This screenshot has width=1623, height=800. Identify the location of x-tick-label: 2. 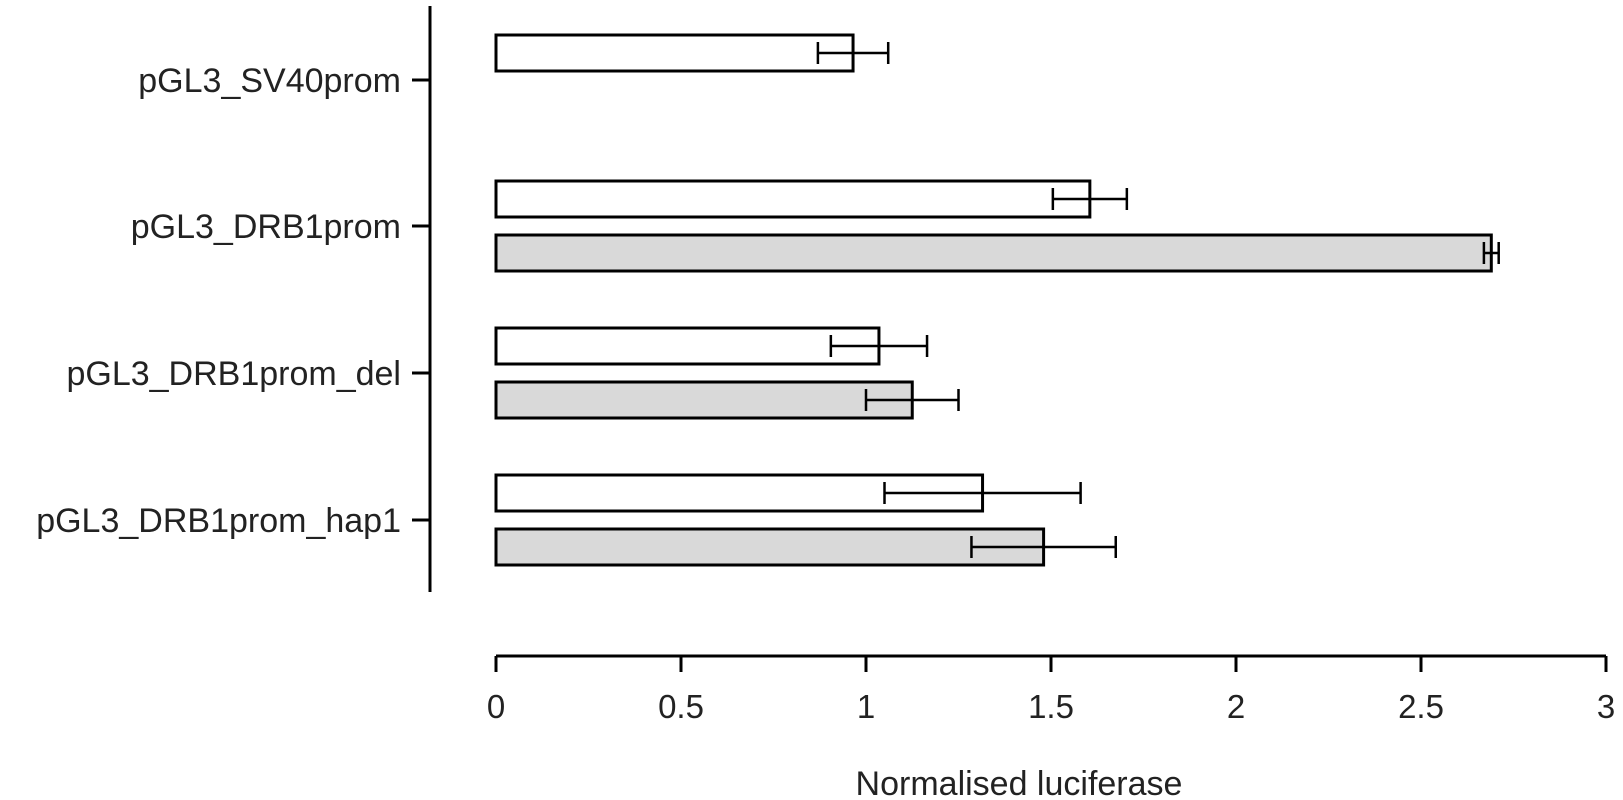
(1236, 706).